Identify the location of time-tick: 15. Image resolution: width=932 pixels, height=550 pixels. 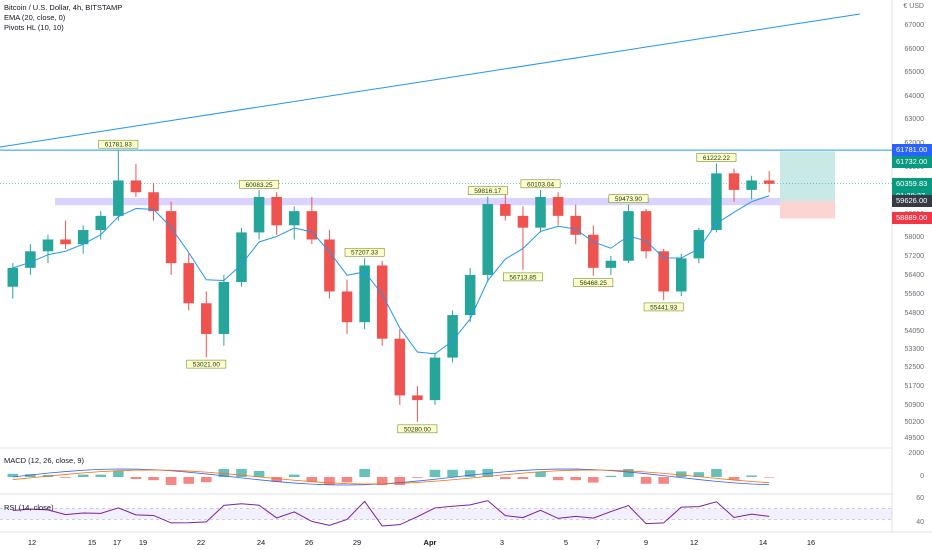
(92, 542).